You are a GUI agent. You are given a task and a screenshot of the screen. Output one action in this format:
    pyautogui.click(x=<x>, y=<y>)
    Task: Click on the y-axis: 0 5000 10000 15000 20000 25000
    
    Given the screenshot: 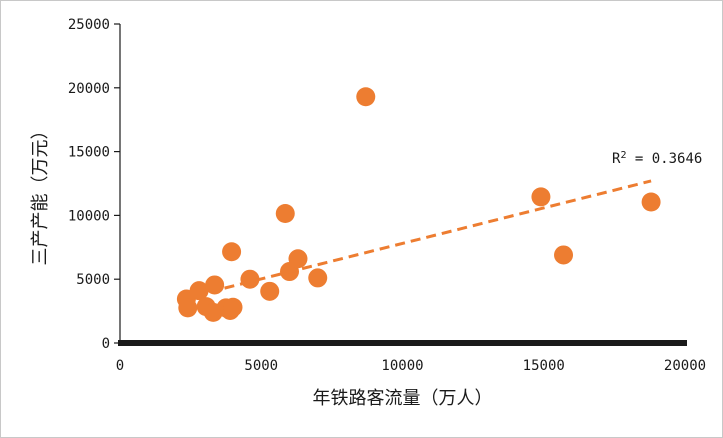 What is the action you would take?
    pyautogui.click(x=94, y=184)
    